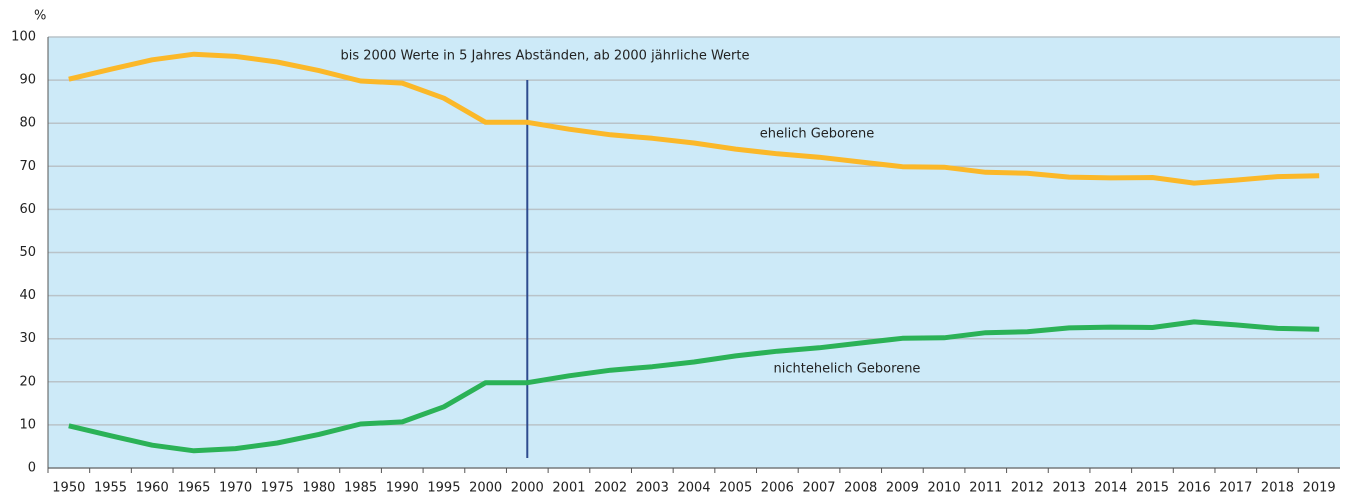 This screenshot has height=498, width=1349. Describe the element at coordinates (318, 488) in the screenshot. I see `x-tick-label: 1980` at that location.